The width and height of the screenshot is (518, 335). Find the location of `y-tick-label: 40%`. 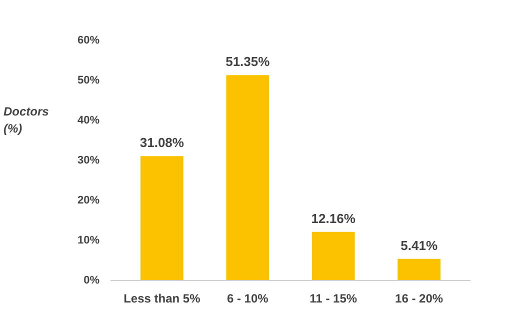

y-tick-label: 40% is located at coordinates (88, 120).